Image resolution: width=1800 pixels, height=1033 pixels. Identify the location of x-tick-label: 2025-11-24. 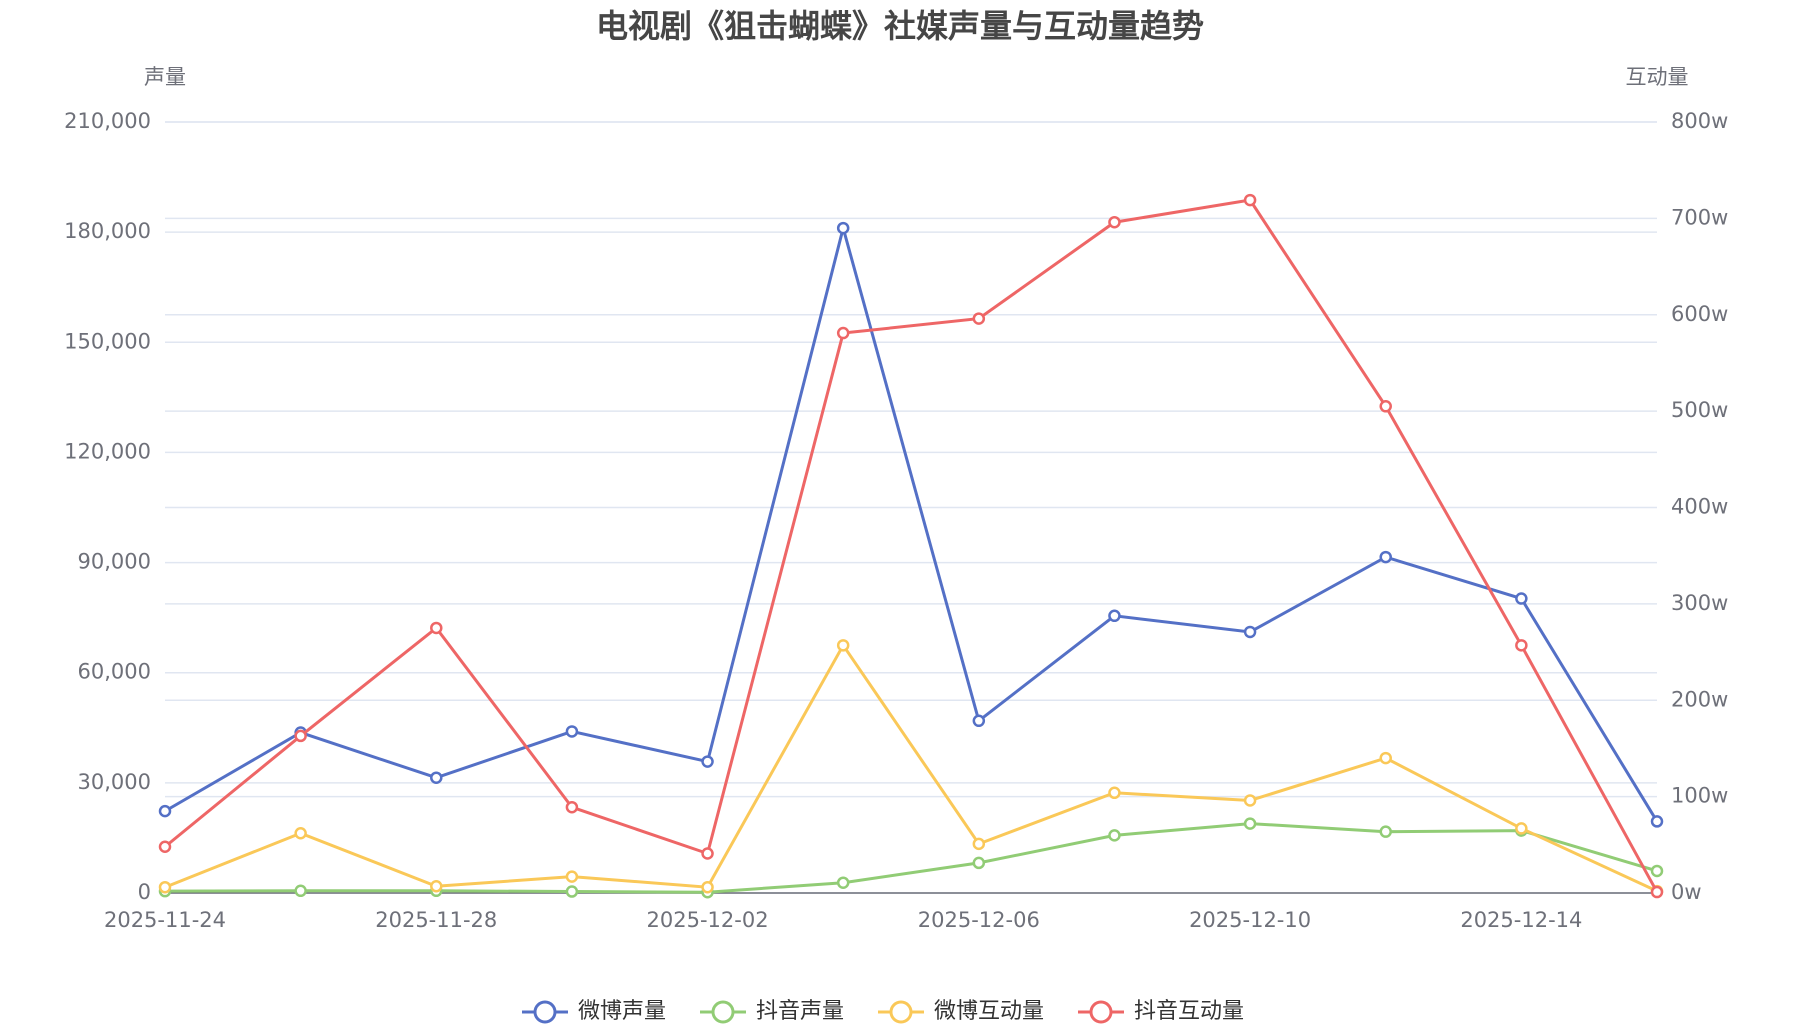
(165, 920).